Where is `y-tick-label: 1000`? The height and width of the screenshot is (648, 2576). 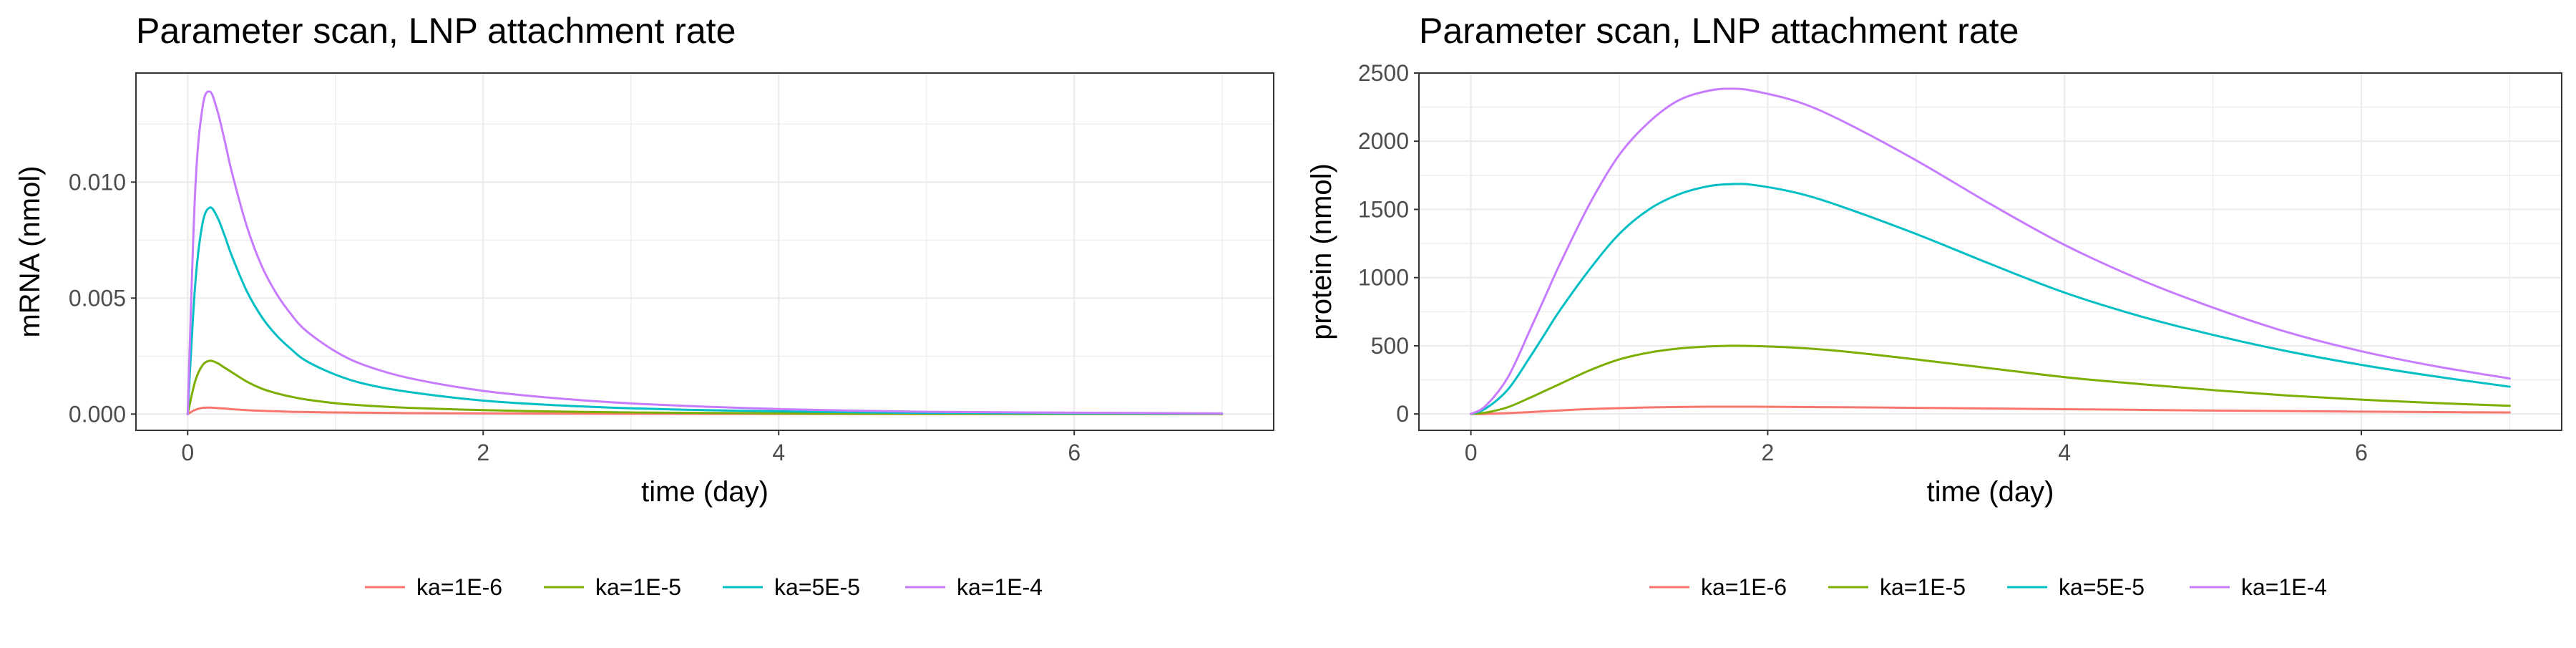
y-tick-label: 1000 is located at coordinates (1383, 278).